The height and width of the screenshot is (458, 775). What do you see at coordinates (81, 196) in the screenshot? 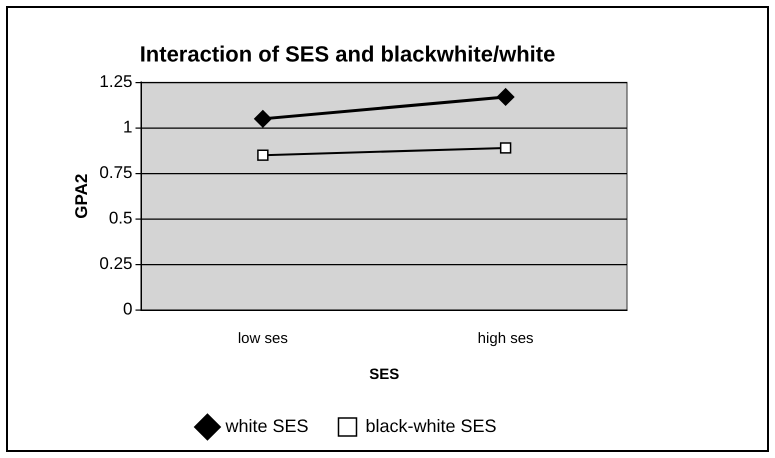
I see `y-axis-title: GPA2` at bounding box center [81, 196].